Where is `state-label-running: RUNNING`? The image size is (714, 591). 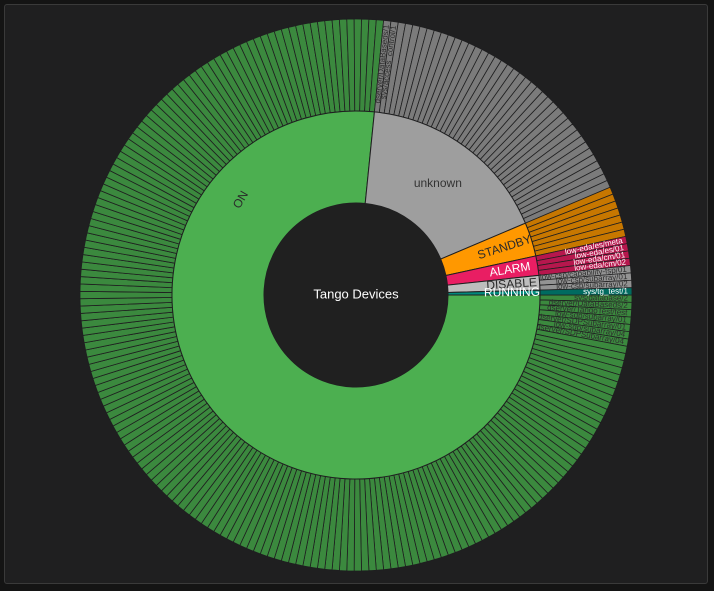 state-label-running: RUNNING is located at coordinates (512, 292).